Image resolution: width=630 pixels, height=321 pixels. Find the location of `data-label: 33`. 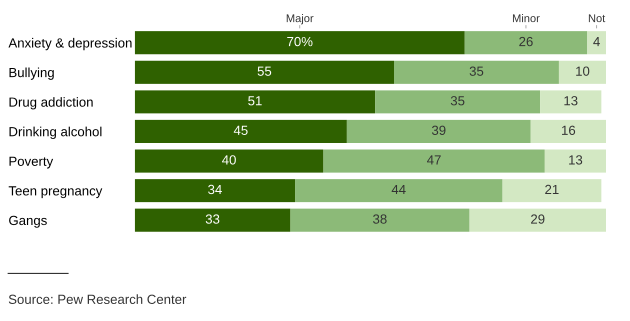

data-label: 33 is located at coordinates (213, 219).